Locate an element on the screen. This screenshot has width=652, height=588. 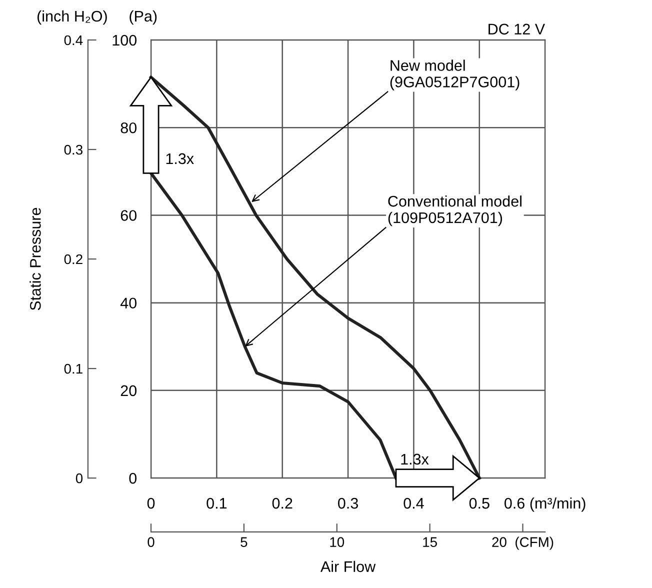
y-tick-label: 80 is located at coordinates (128, 128).